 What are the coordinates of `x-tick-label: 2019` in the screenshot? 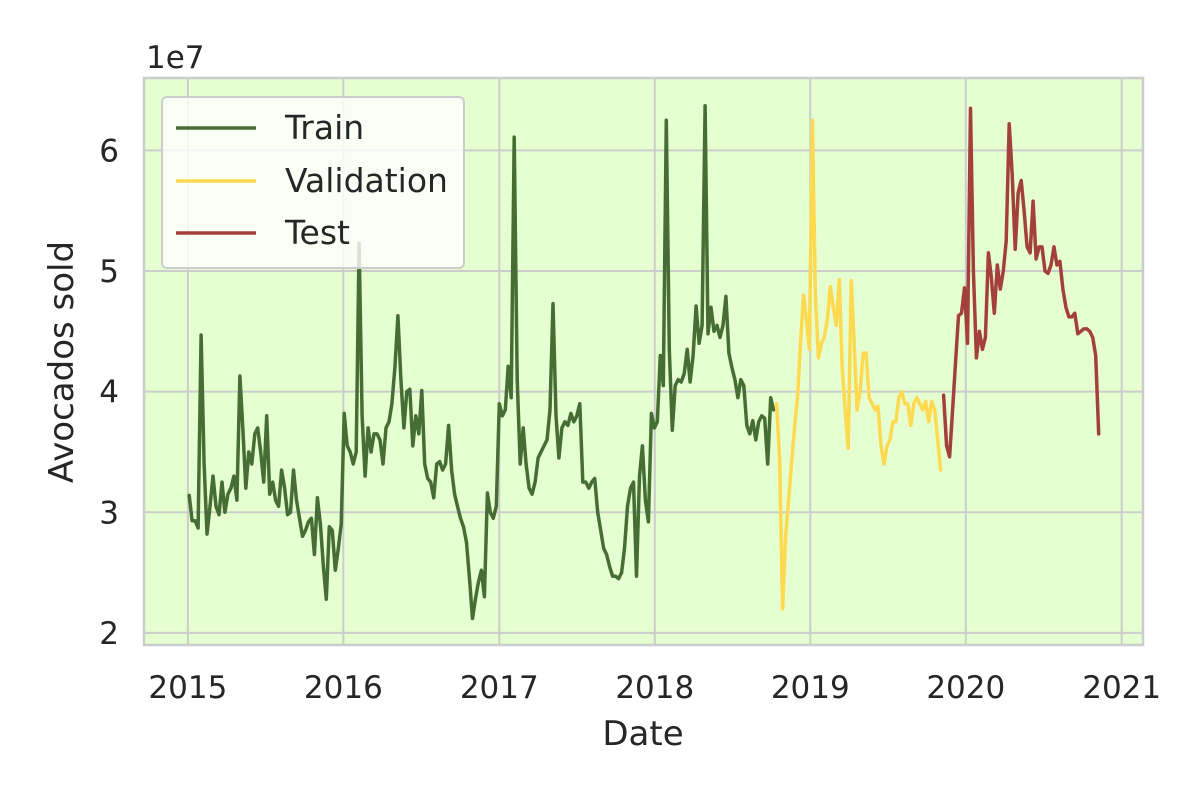 It's located at (810, 688).